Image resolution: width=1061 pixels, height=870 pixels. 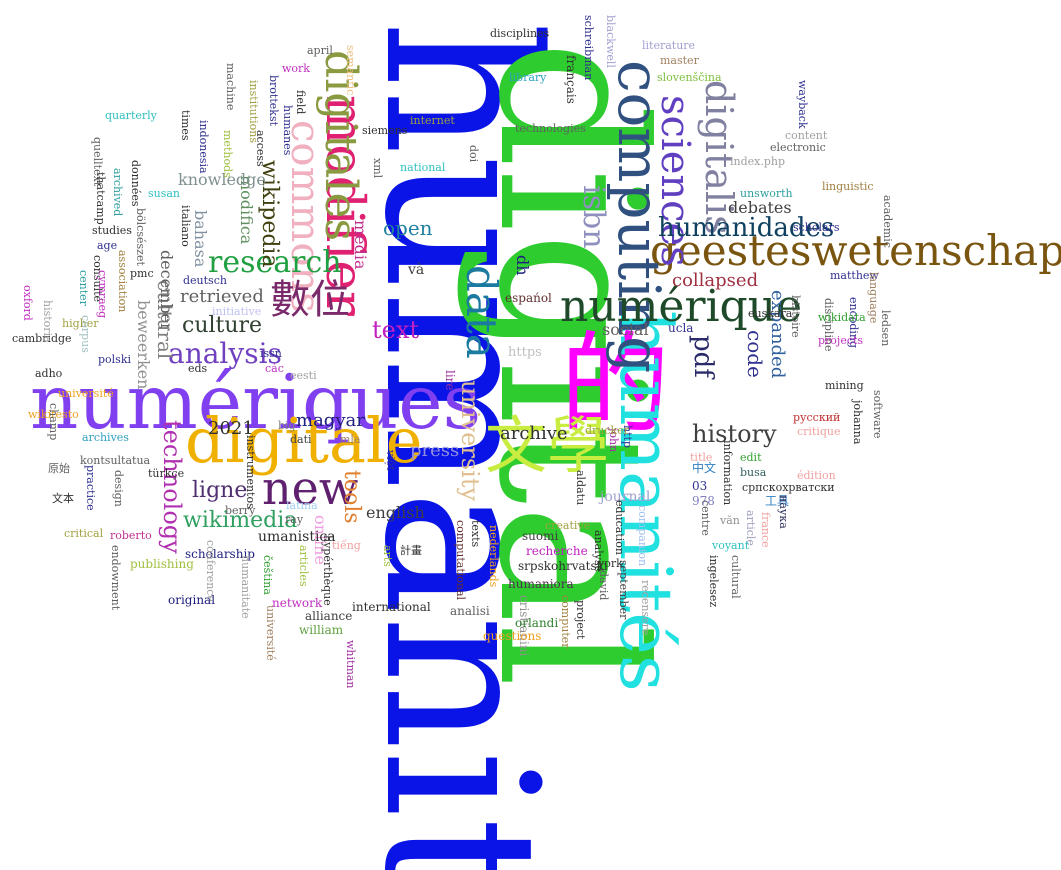 I want to click on word: roberto, so click(x=131, y=535).